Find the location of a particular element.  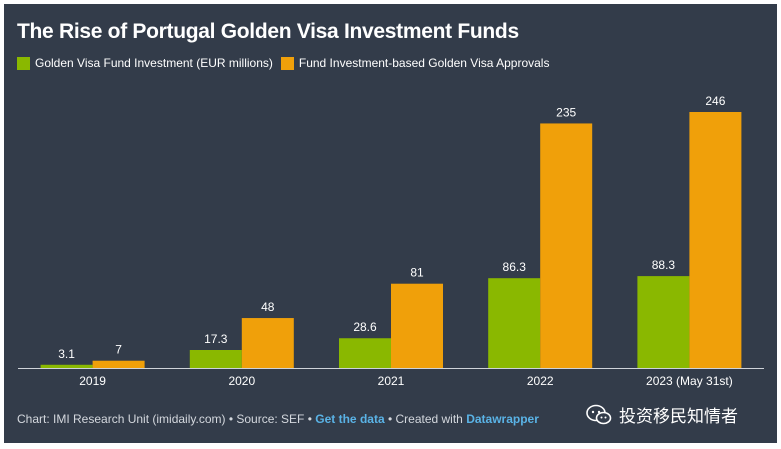

x-tick-label-0: 2019 is located at coordinates (92, 381).